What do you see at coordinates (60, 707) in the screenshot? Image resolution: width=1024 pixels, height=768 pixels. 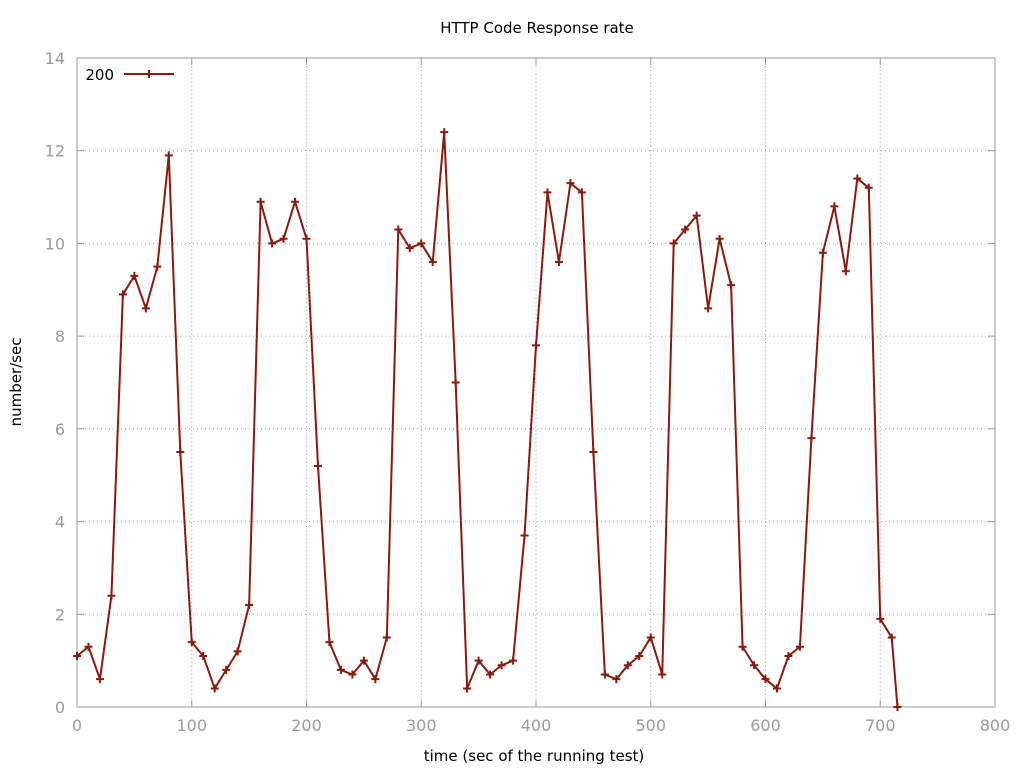 I see `y-tick-label: 0` at bounding box center [60, 707].